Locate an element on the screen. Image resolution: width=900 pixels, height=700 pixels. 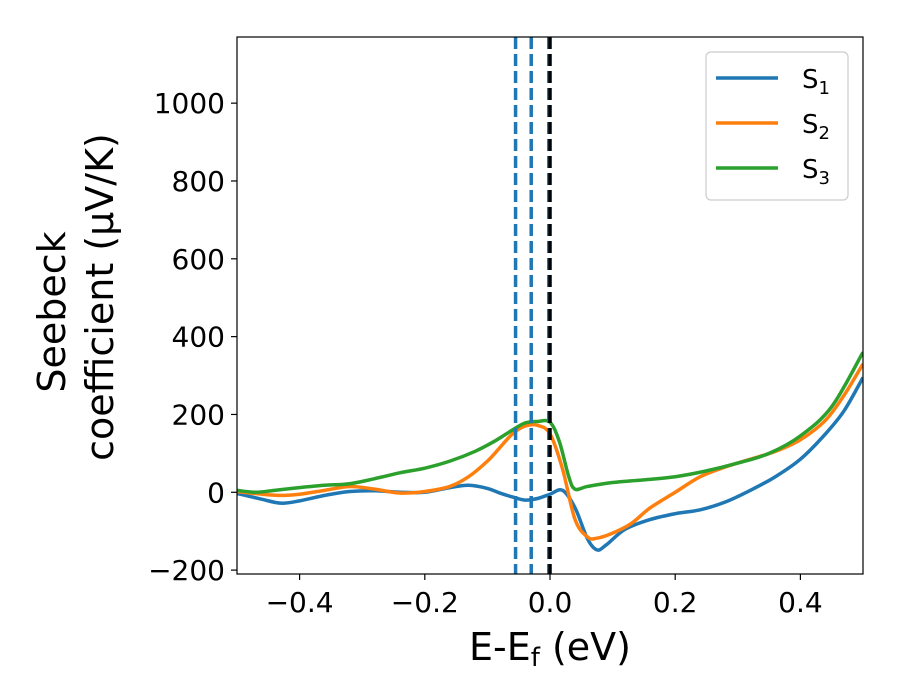
y-tick-label: 0 is located at coordinates (216, 492).